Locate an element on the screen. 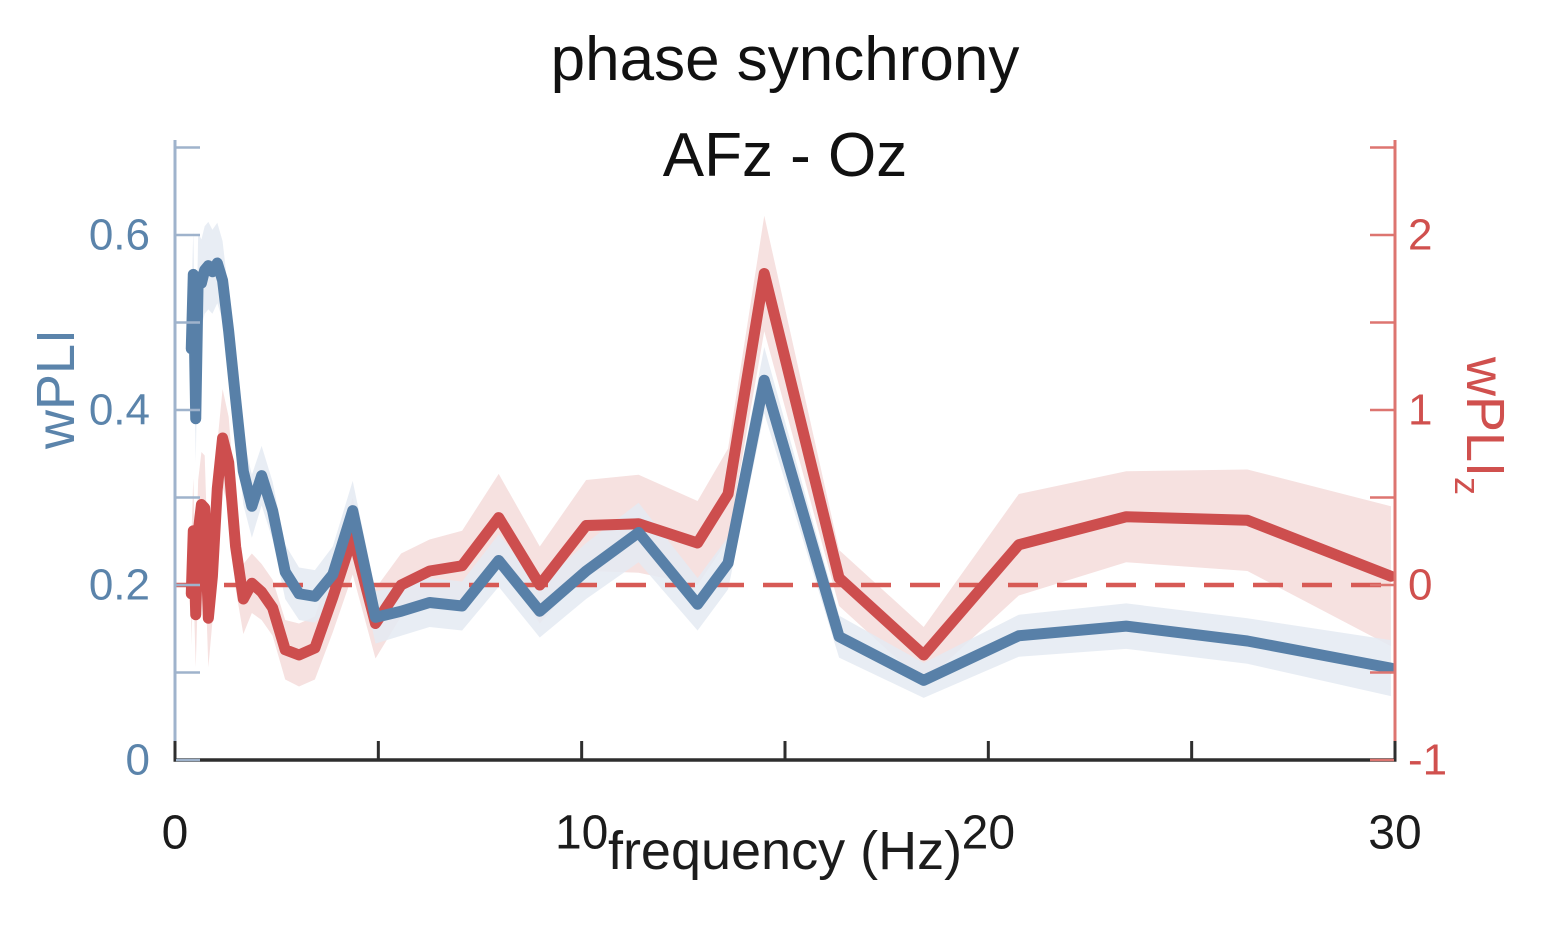 The image size is (1552, 928). right-axis-tick-label: 0 is located at coordinates (1420, 585).